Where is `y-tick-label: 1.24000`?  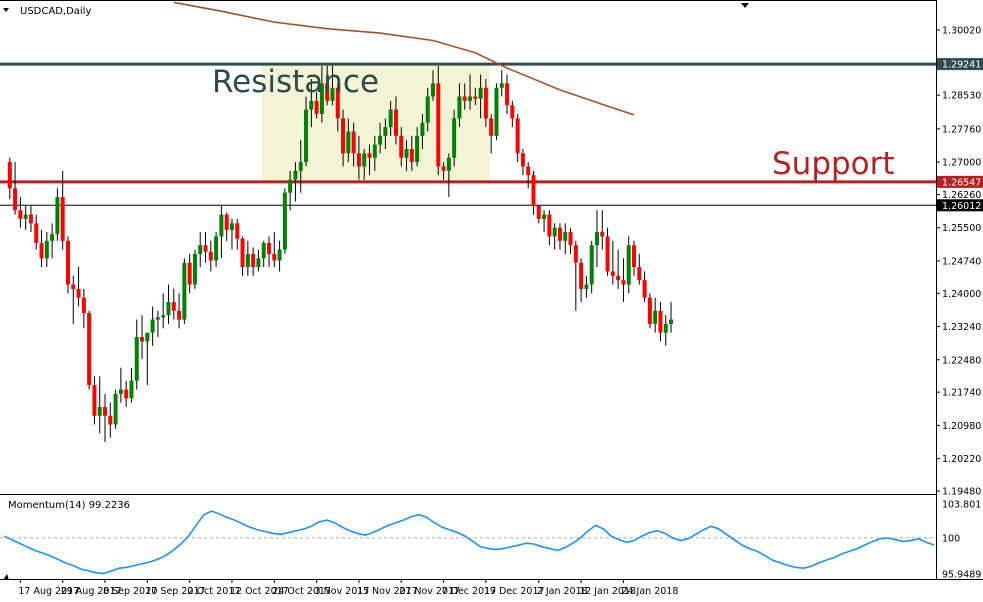 y-tick-label: 1.24000 is located at coordinates (961, 294).